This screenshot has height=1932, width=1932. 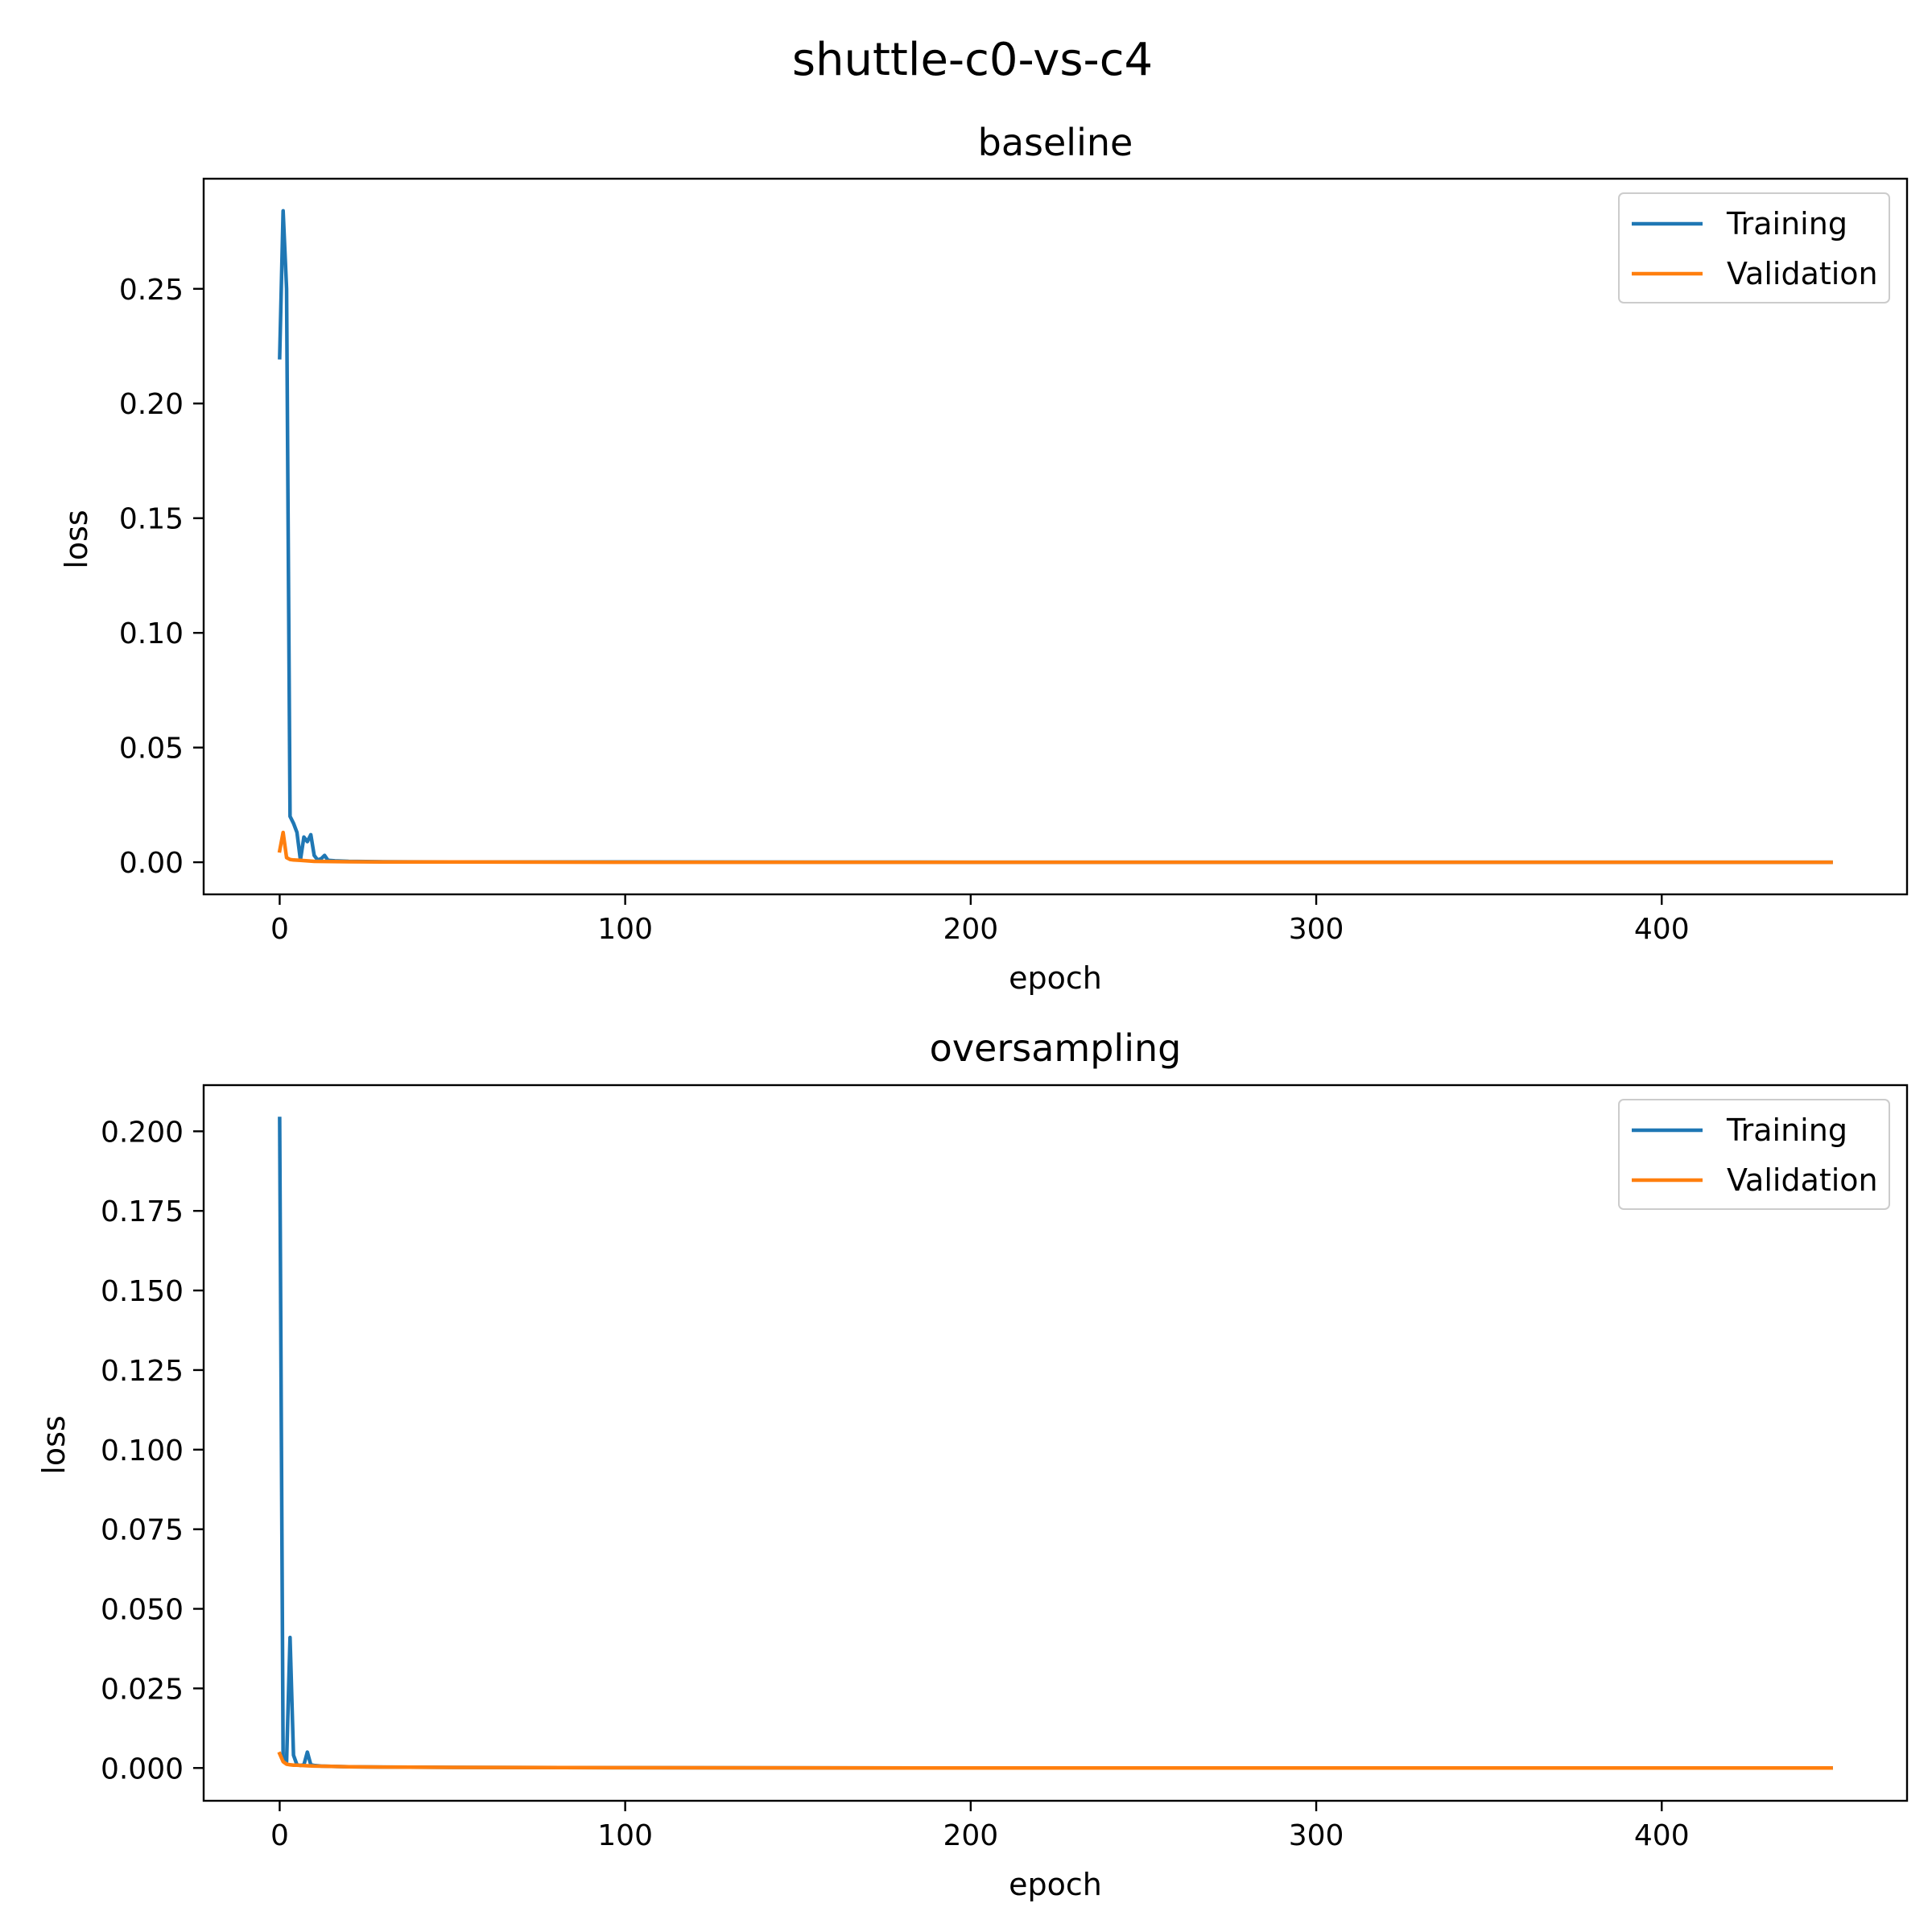 What do you see at coordinates (151, 633) in the screenshot?
I see `y-tick-label: 0.10` at bounding box center [151, 633].